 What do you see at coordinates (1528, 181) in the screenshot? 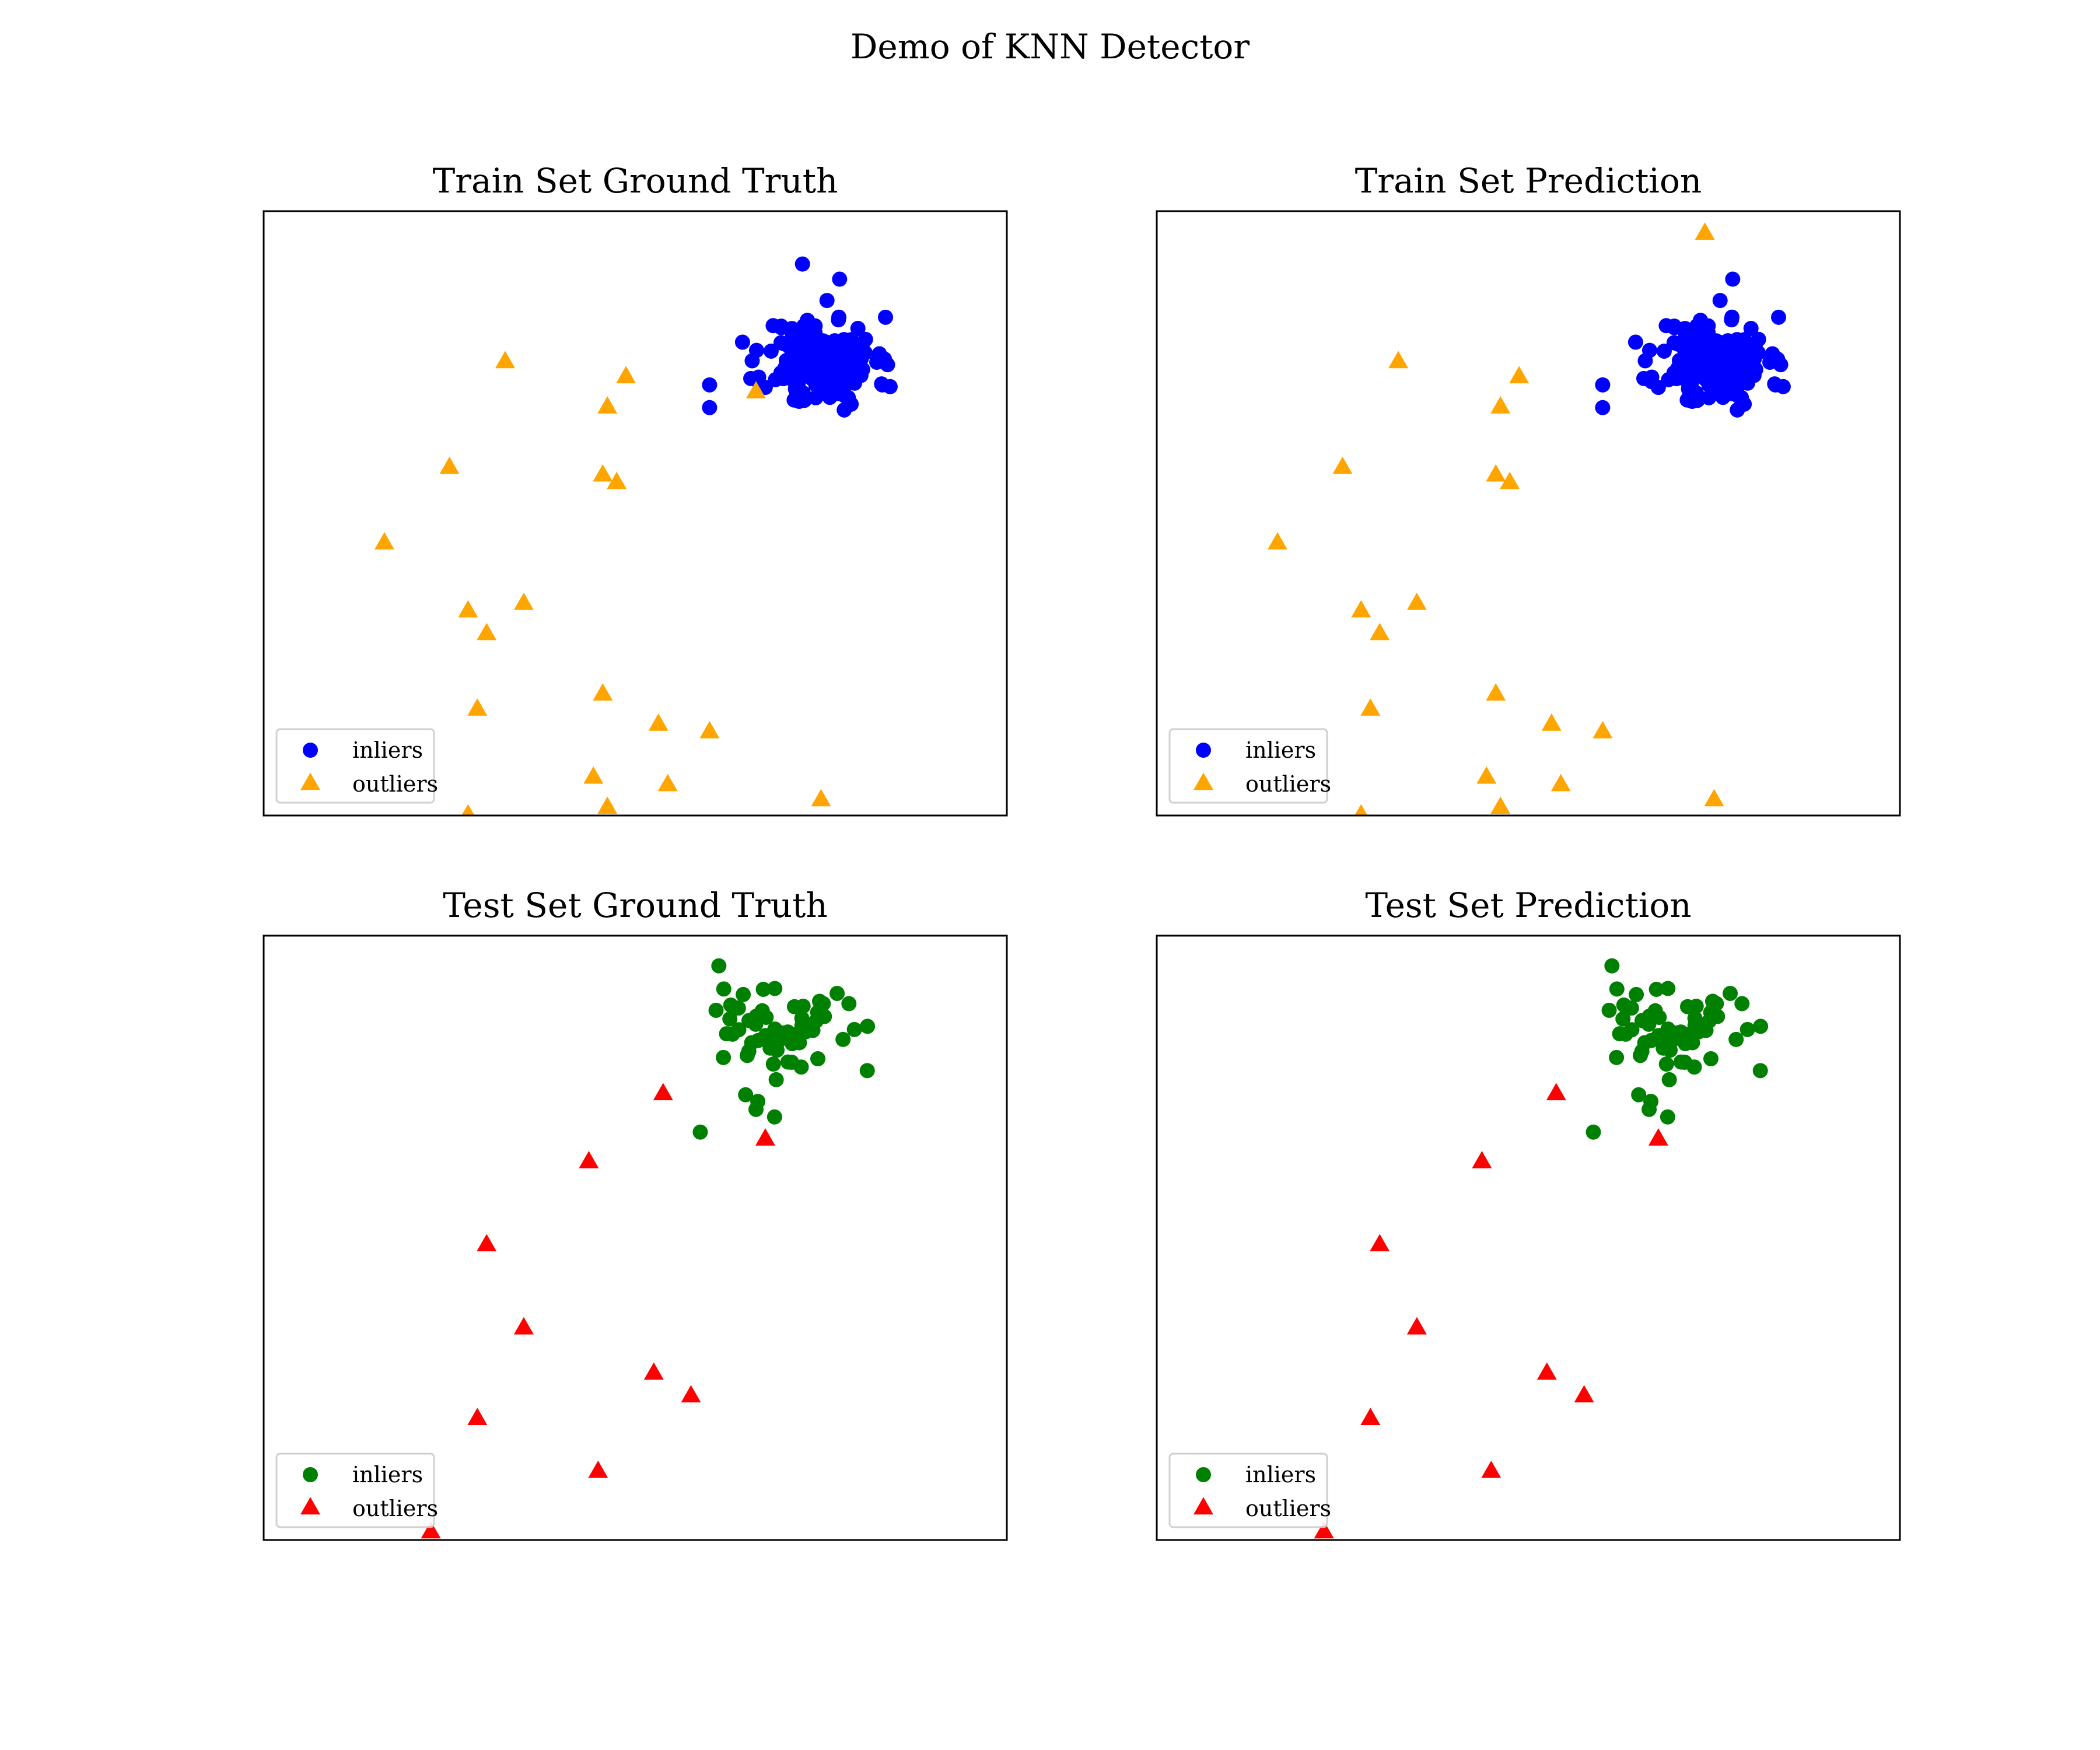
I see `subplot-title: Train Set Prediction` at bounding box center [1528, 181].